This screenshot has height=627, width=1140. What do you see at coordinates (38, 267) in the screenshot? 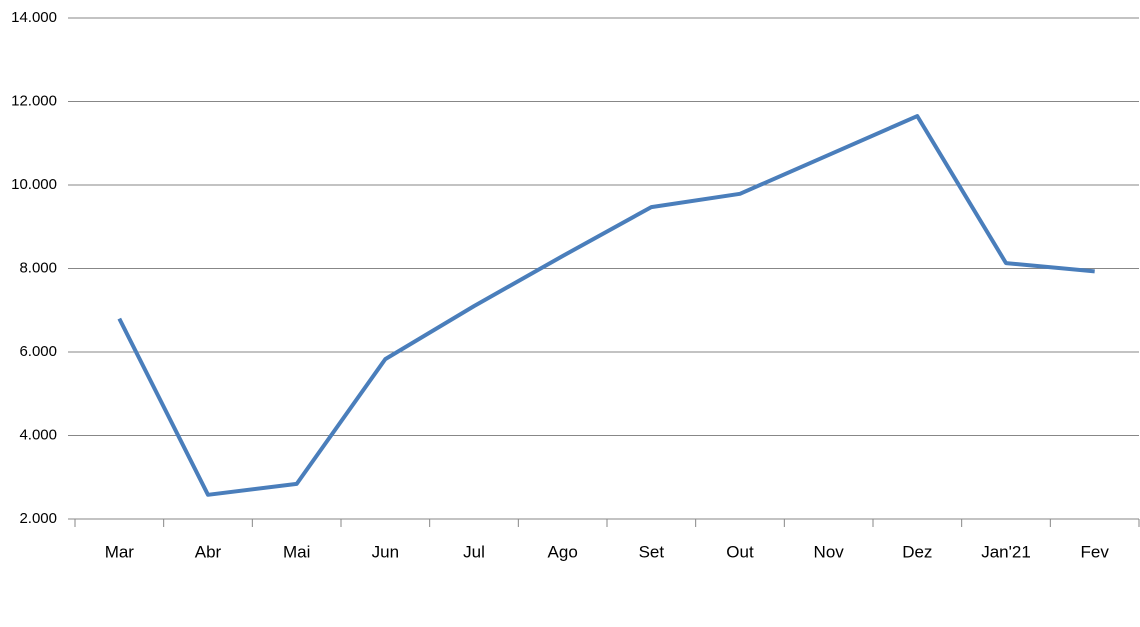
I see `y-tick-label: 8.000` at bounding box center [38, 267].